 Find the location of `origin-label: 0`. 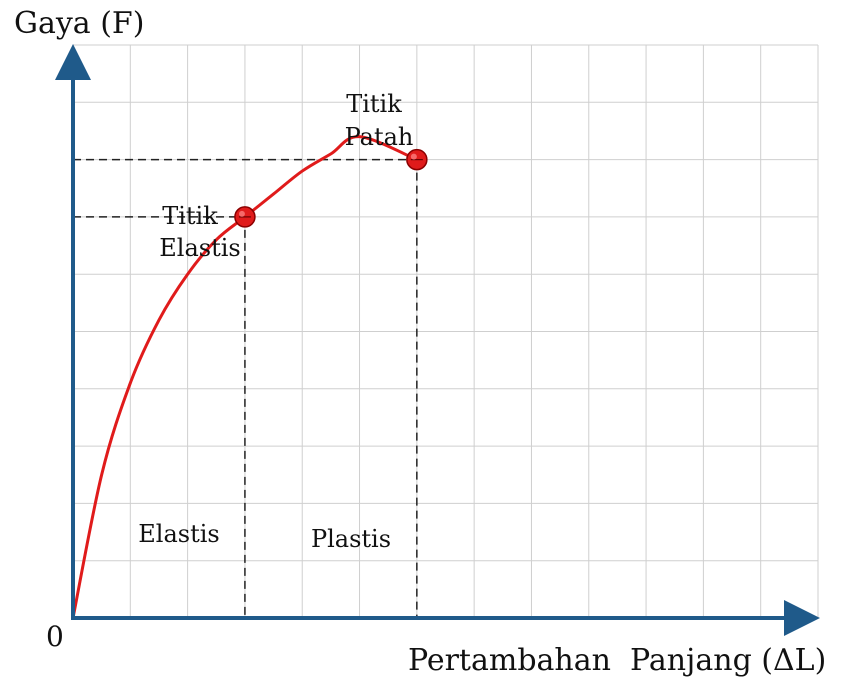

origin-label: 0 is located at coordinates (55, 636).